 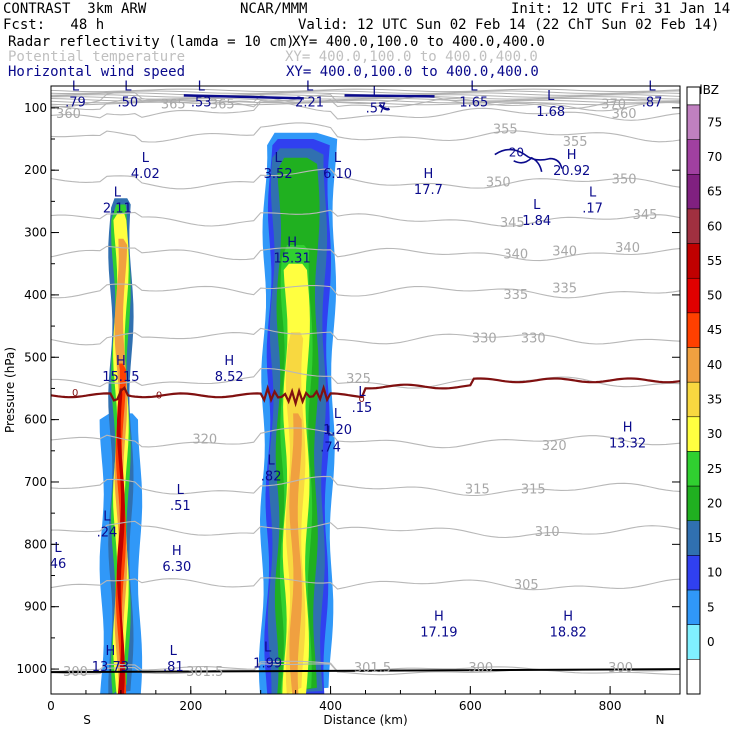 I want to click on theta-label: 360, so click(x=68, y=114).